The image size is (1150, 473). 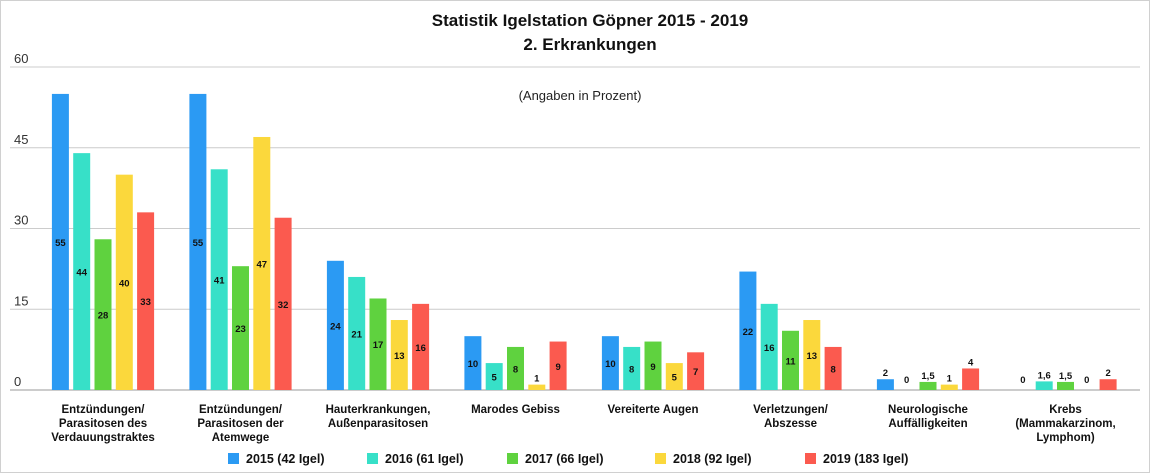 What do you see at coordinates (21, 300) in the screenshot?
I see `y-tick-label: 15` at bounding box center [21, 300].